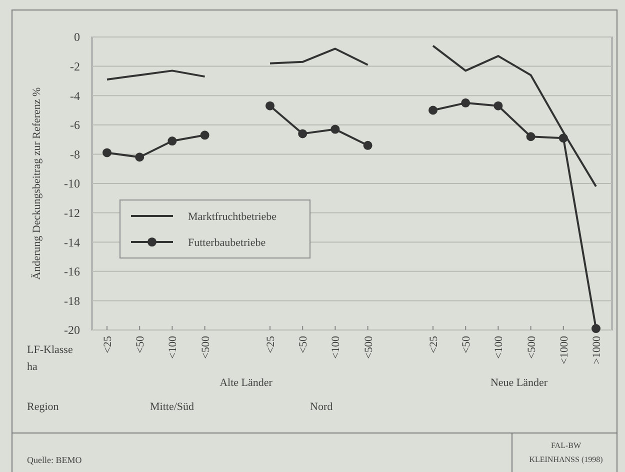 Image resolution: width=625 pixels, height=472 pixels. Describe the element at coordinates (75, 95) in the screenshot. I see `y-tick-label: -4` at that location.